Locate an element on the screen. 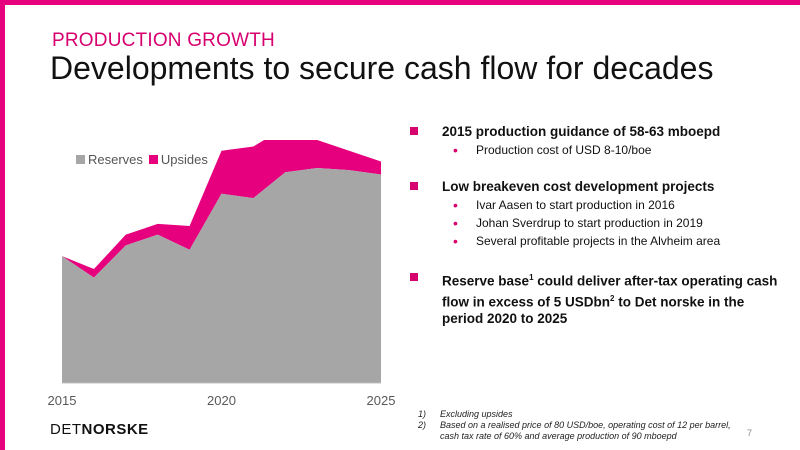  legend-item-upsides: Upsides is located at coordinates (178, 159).